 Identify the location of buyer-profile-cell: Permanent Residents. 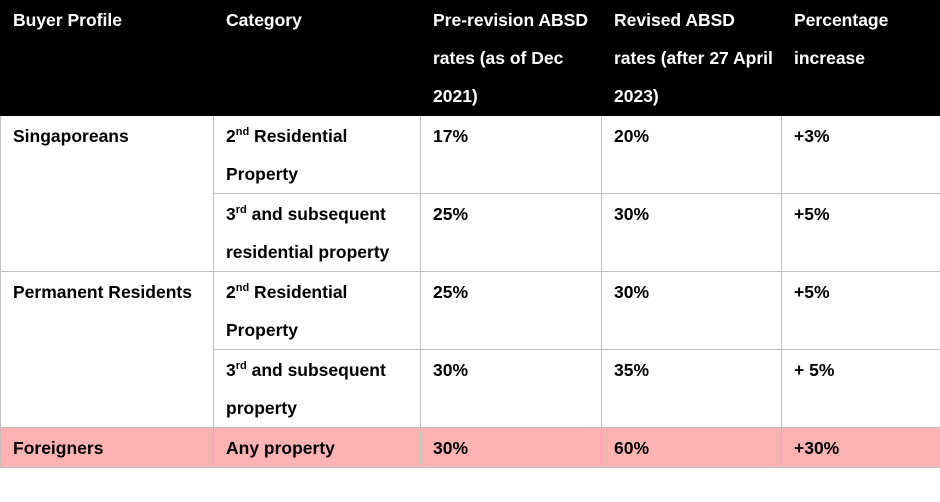
(107, 349).